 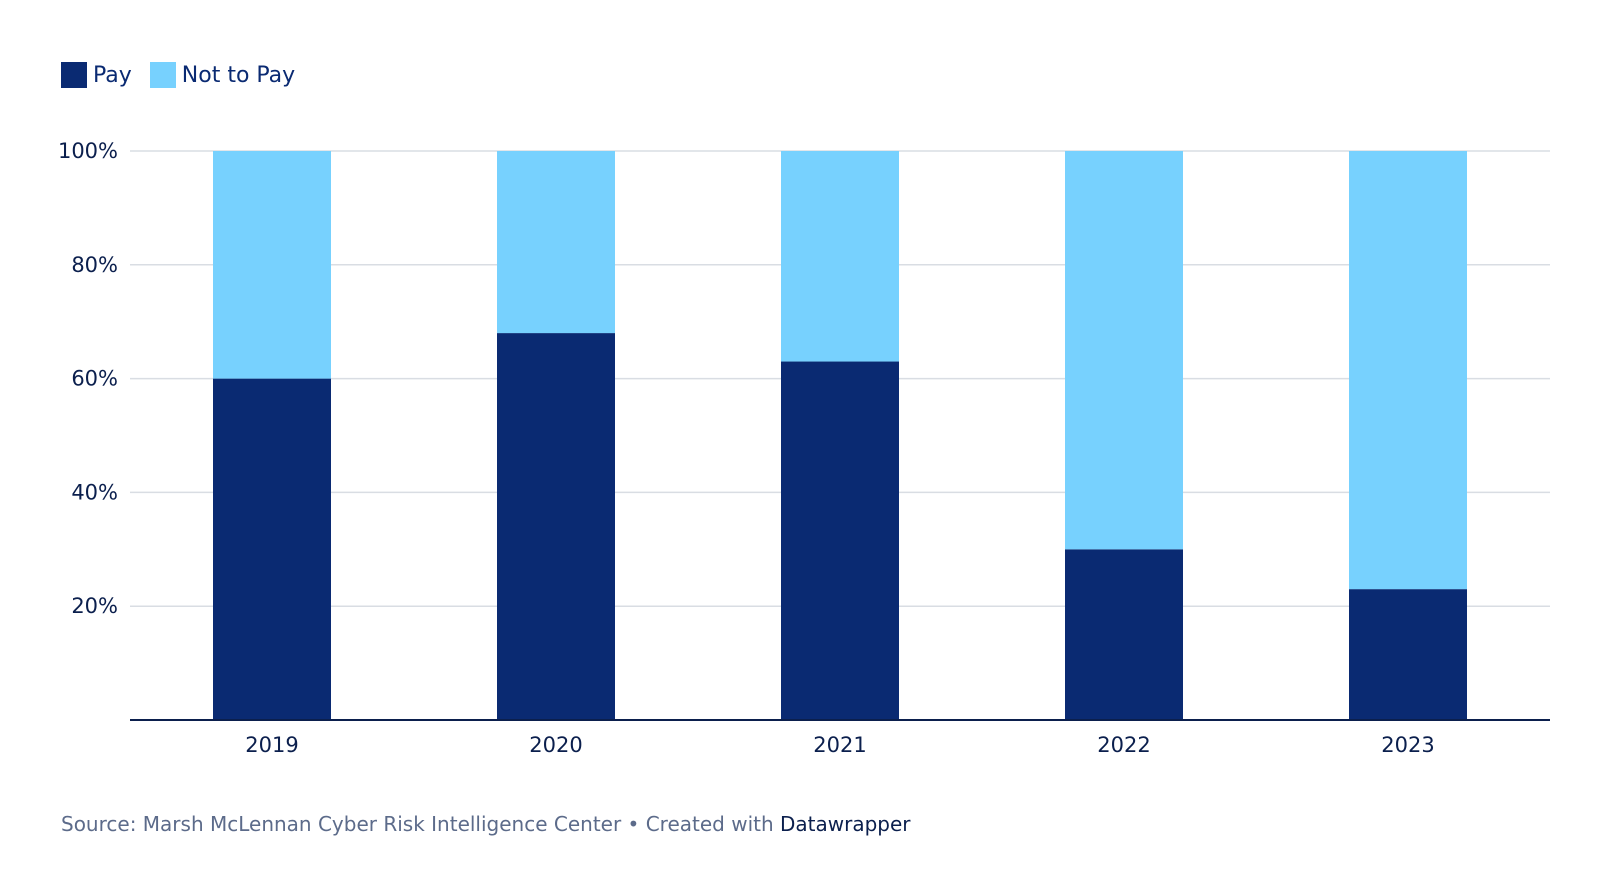 I want to click on bar-pay-2021, so click(x=840, y=540).